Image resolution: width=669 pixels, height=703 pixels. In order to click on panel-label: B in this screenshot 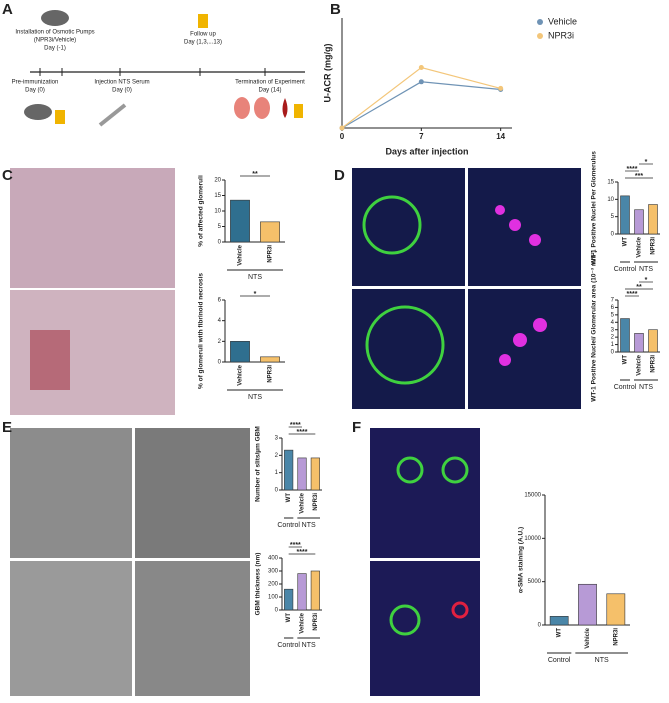, I will do `click(335, 9)`.